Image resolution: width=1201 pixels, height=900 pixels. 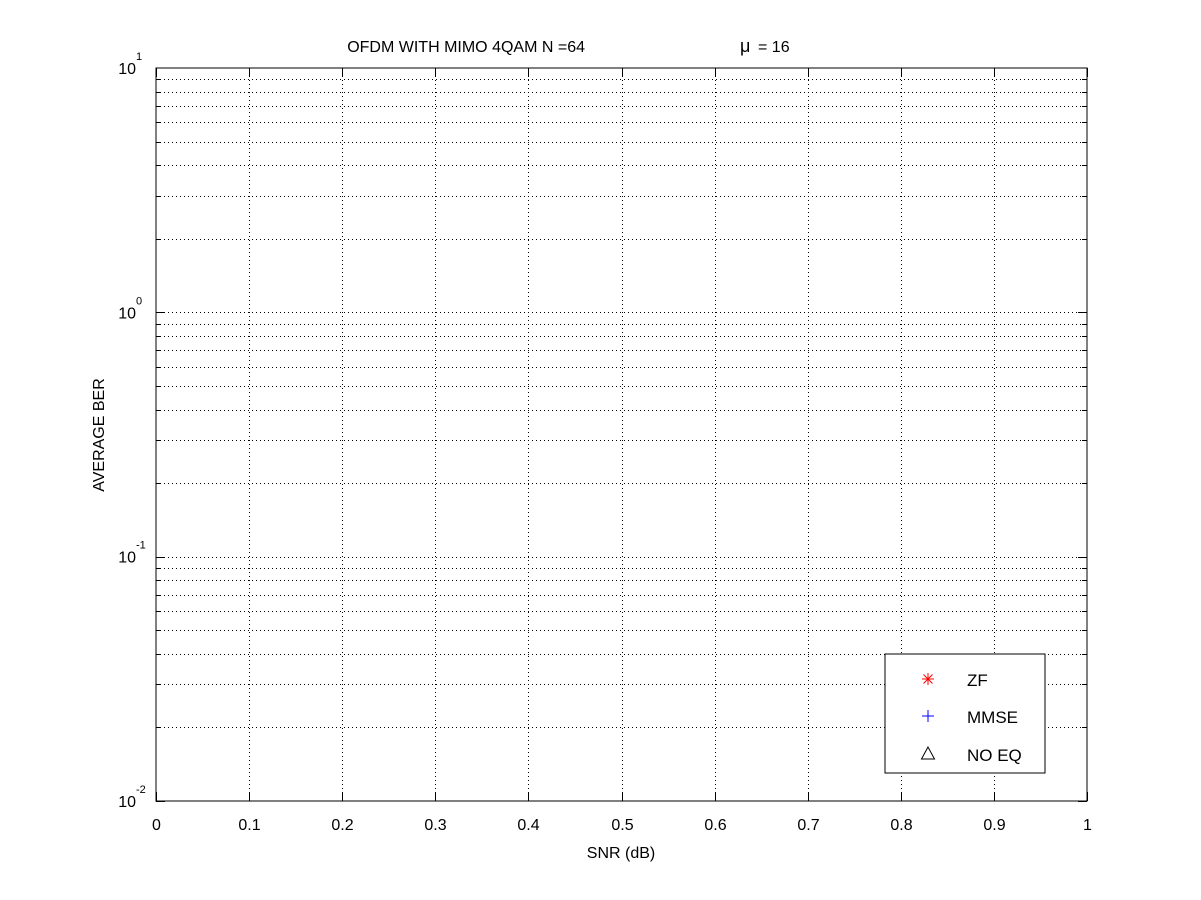 I want to click on legend-entry-zf: ZF, so click(x=955, y=680).